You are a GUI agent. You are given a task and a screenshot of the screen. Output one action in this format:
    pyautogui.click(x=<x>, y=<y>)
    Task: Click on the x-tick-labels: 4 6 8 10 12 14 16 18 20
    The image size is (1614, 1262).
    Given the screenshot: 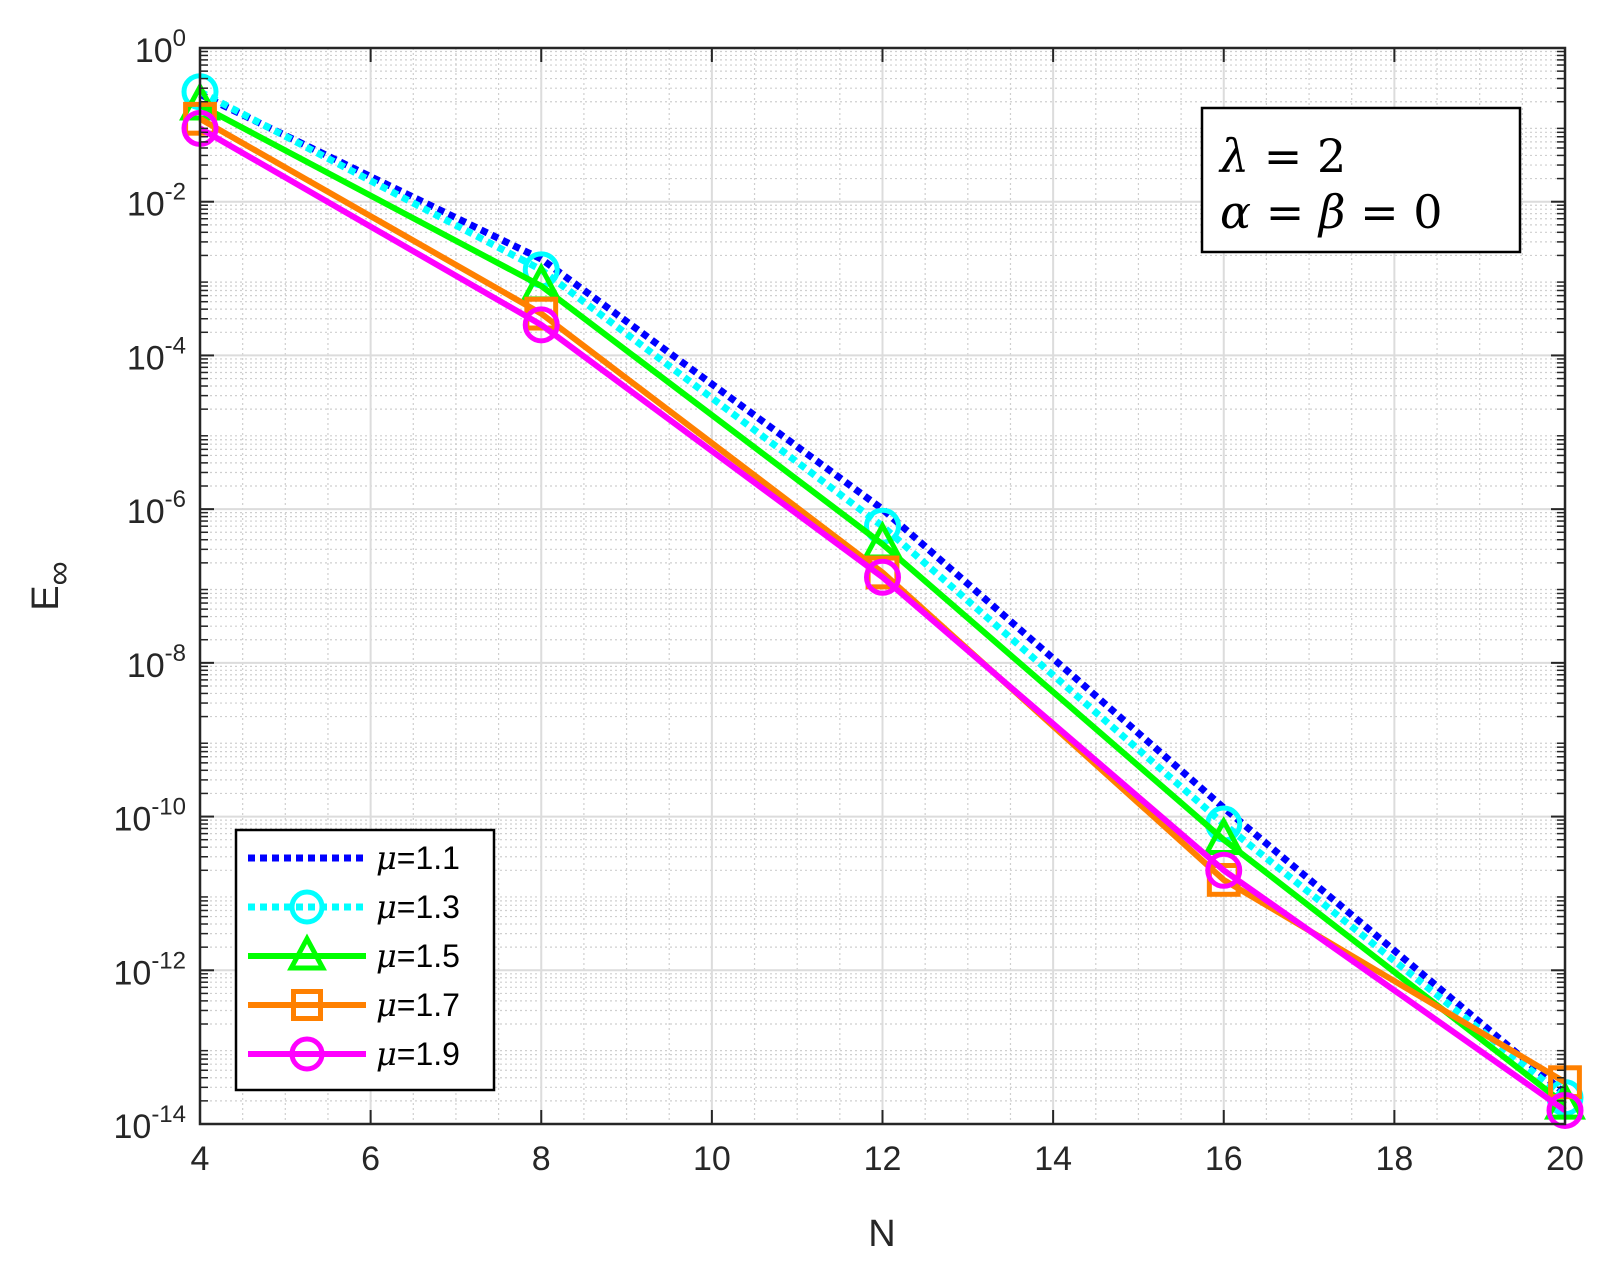 What is the action you would take?
    pyautogui.click(x=887, y=1159)
    